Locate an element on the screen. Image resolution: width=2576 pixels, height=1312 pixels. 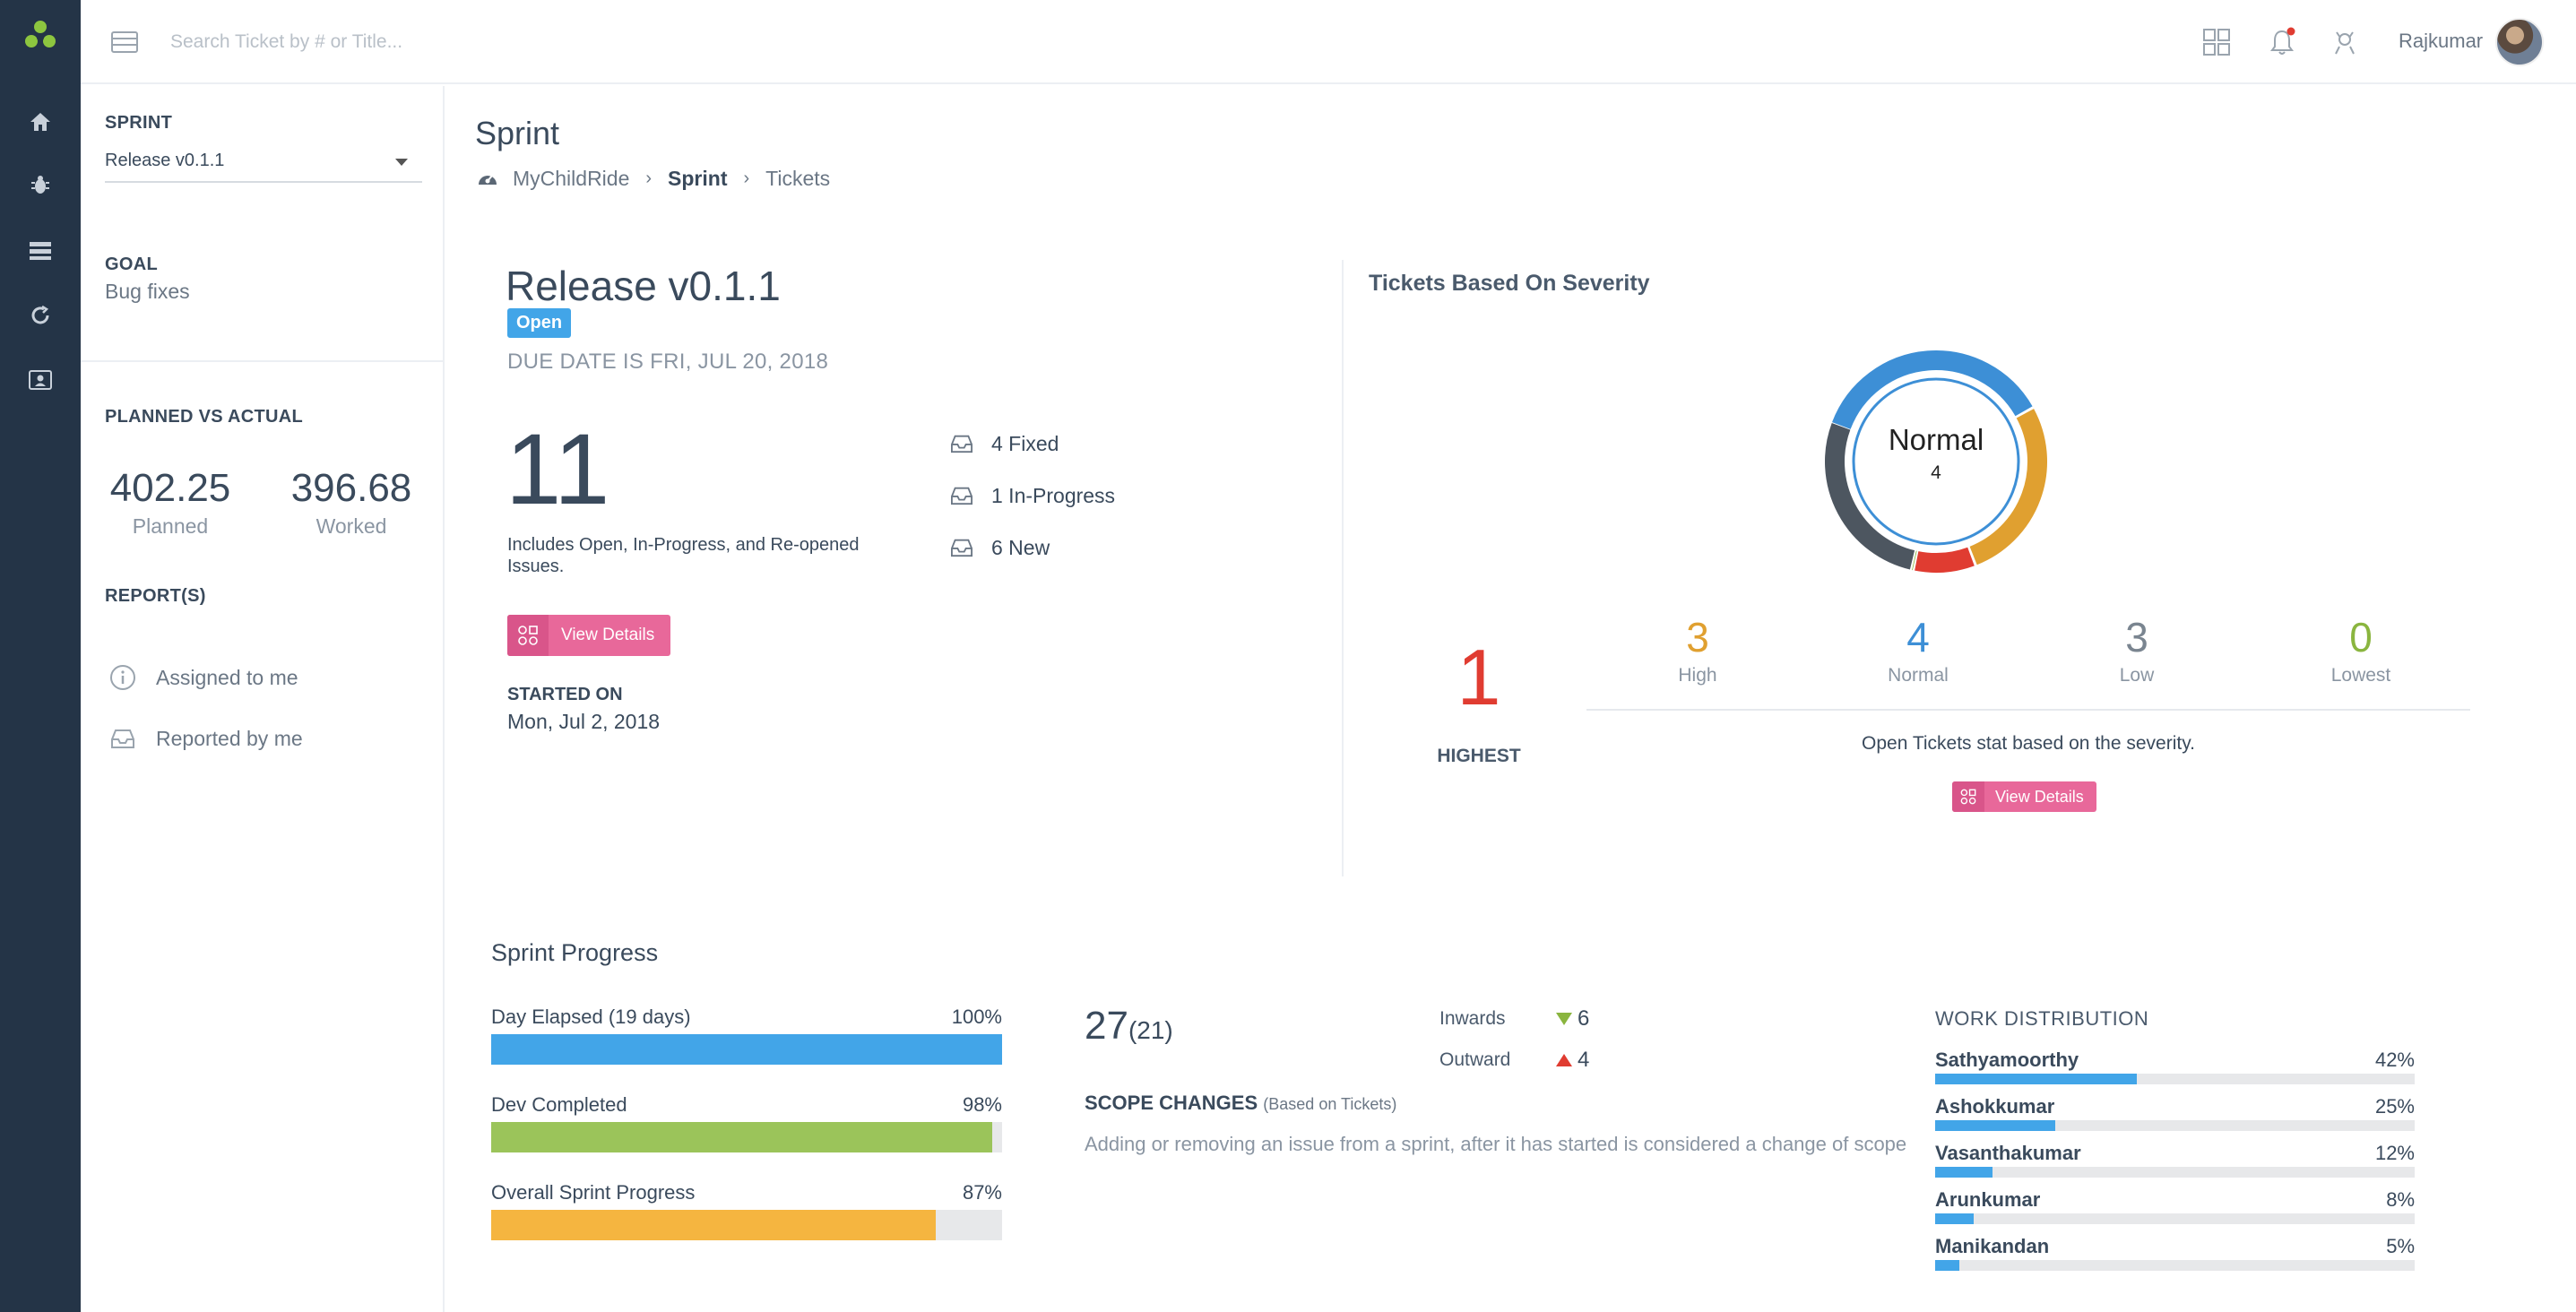
planned-value: 402.25 is located at coordinates (170, 488).